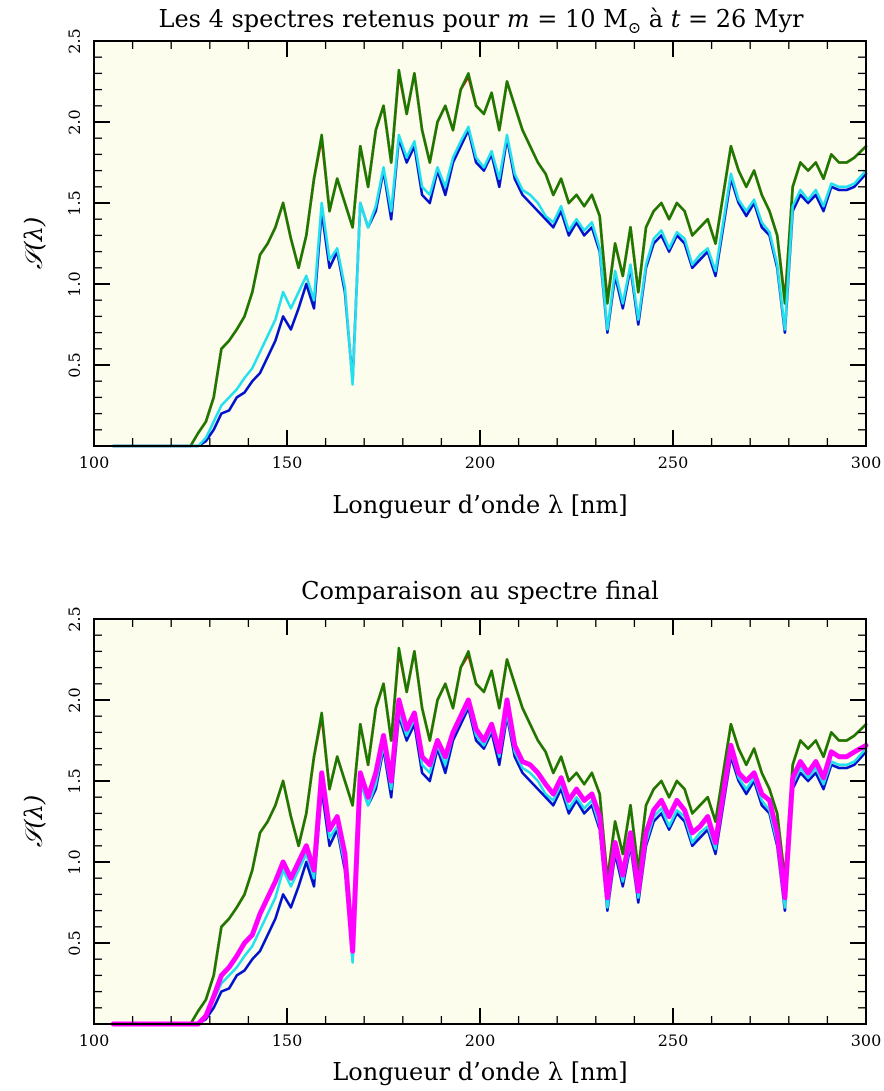  I want to click on chart-title: Comparaison au spectre final, so click(480, 591).